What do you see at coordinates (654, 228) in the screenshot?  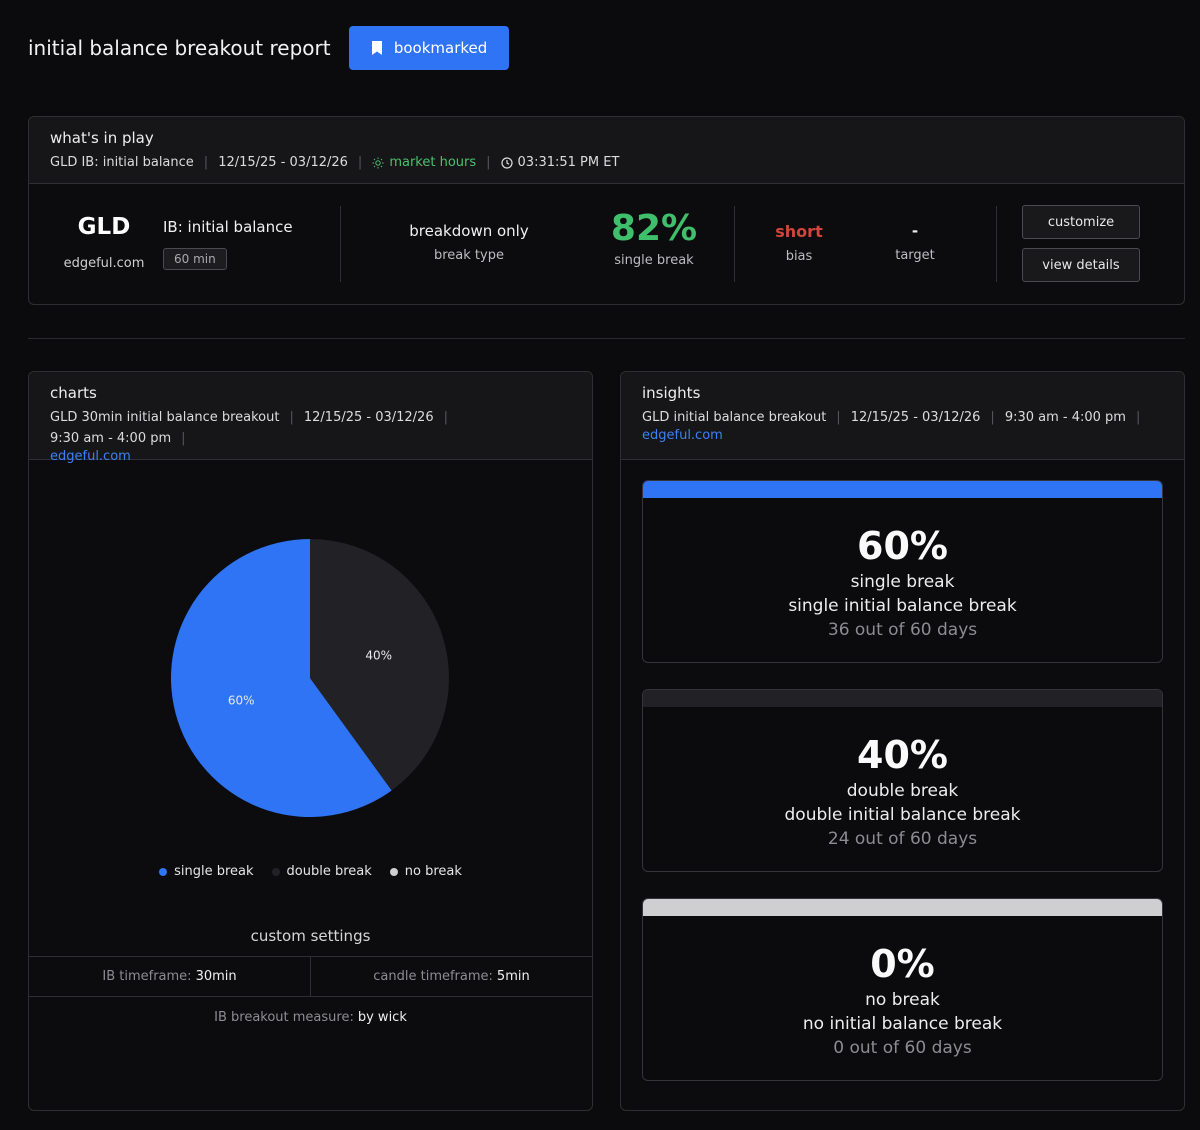 I see `single-break-percent: 82%` at bounding box center [654, 228].